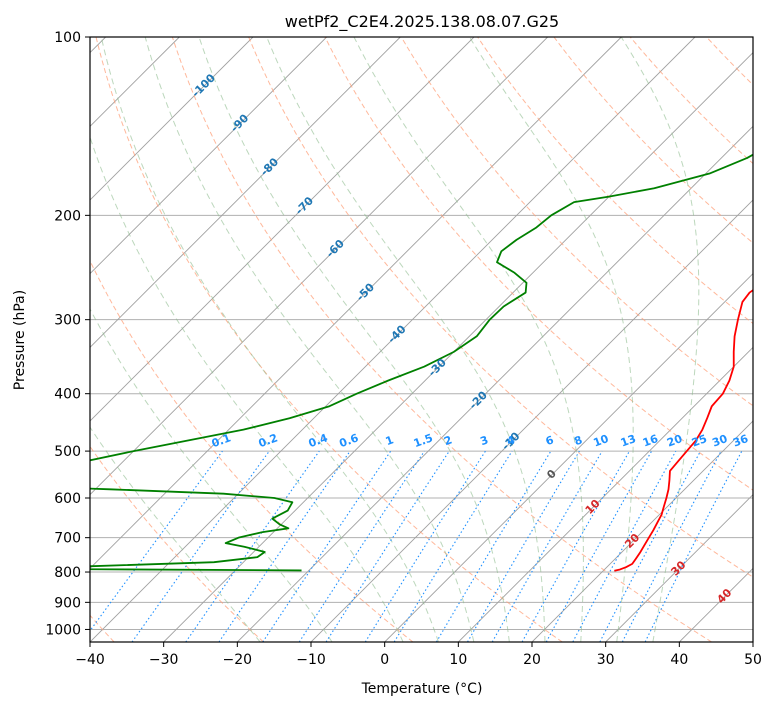 The height and width of the screenshot is (708, 775). What do you see at coordinates (67, 499) in the screenshot?
I see `y-tick-label: 600` at bounding box center [67, 499].